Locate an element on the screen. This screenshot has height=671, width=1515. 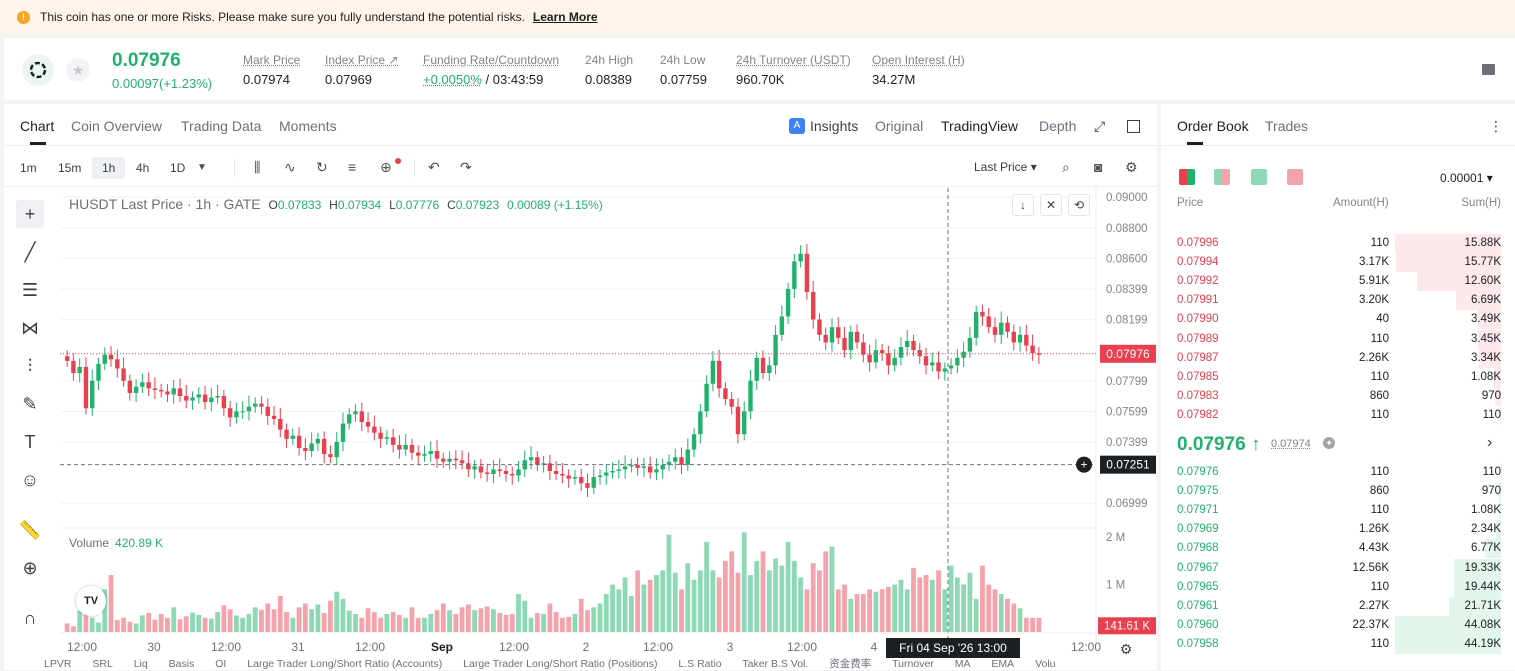
indicator-srl: SRL is located at coordinates (102, 664).